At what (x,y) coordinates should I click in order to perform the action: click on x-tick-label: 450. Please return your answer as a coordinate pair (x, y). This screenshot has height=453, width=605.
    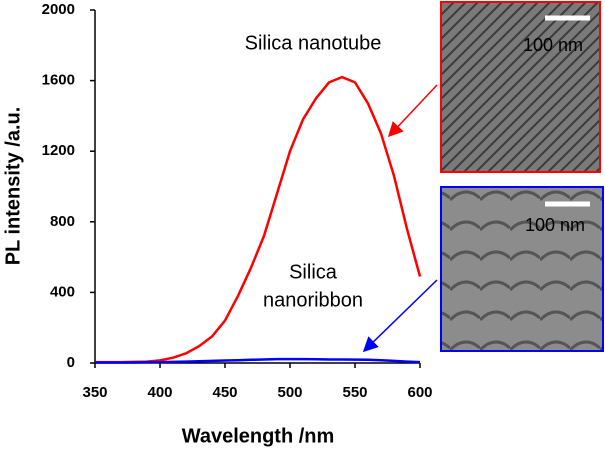
    Looking at the image, I should click on (224, 392).